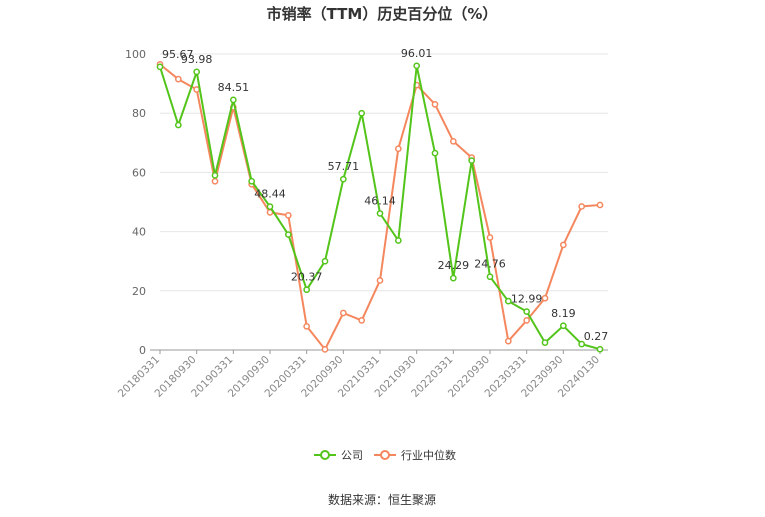 Image resolution: width=765 pixels, height=517 pixels. I want to click on y-tick-label: 0, so click(142, 350).